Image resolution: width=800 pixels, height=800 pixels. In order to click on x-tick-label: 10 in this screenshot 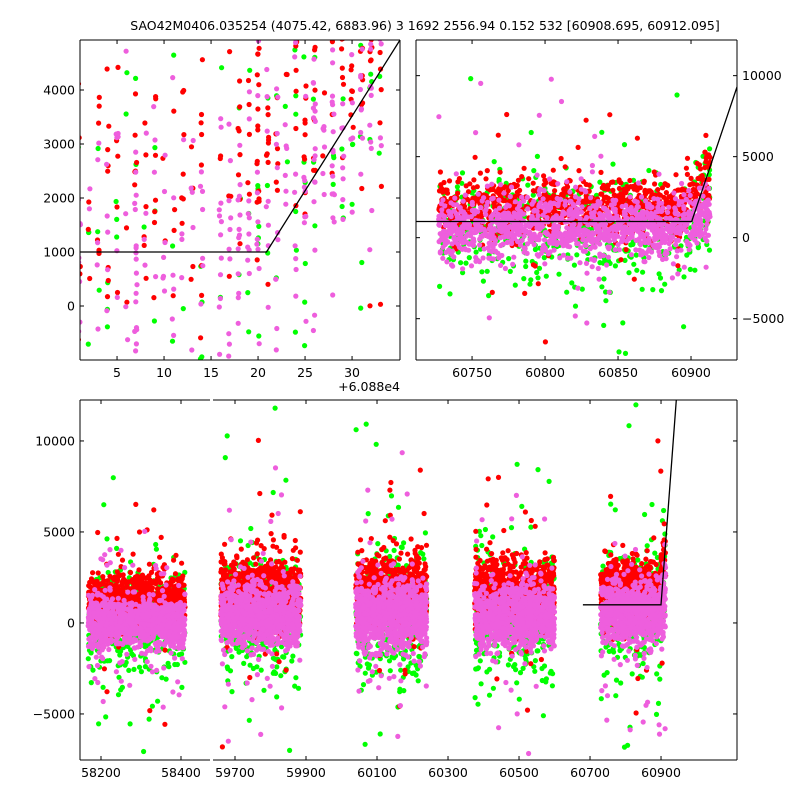, I will do `click(164, 372)`.